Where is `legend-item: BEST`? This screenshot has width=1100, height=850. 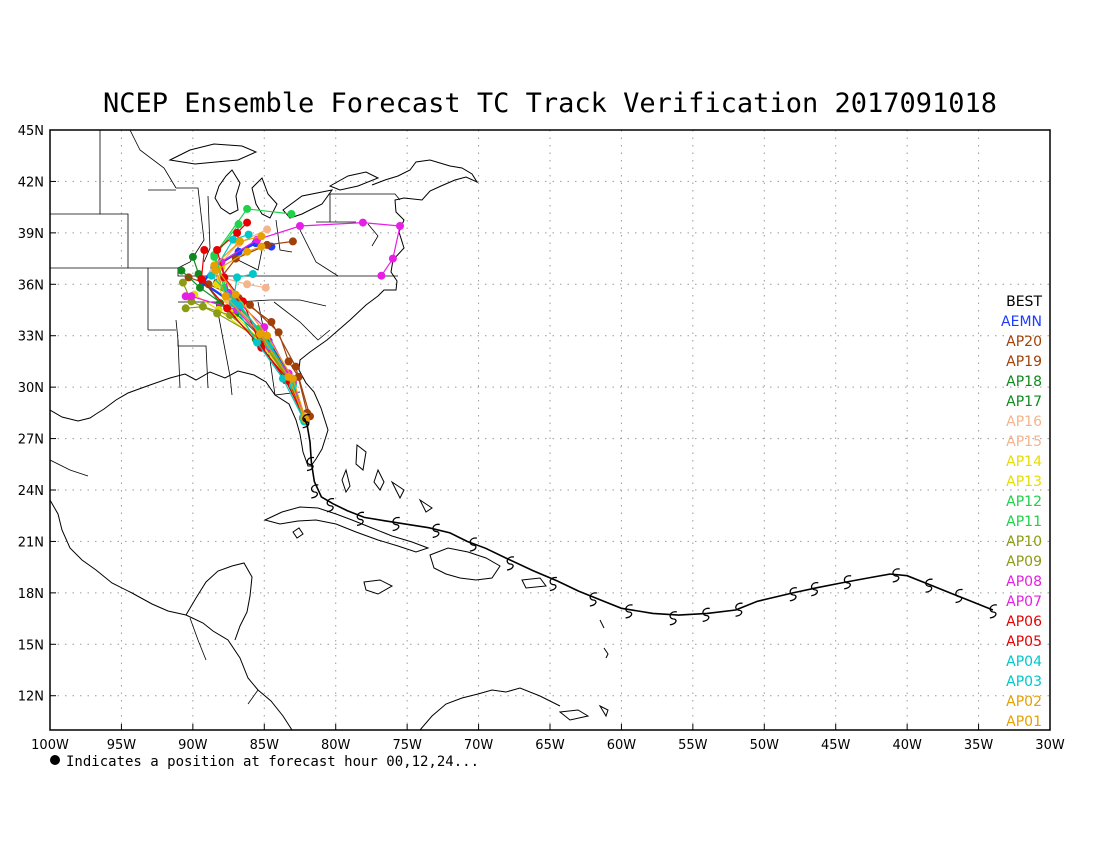
legend-item: BEST is located at coordinates (1024, 302).